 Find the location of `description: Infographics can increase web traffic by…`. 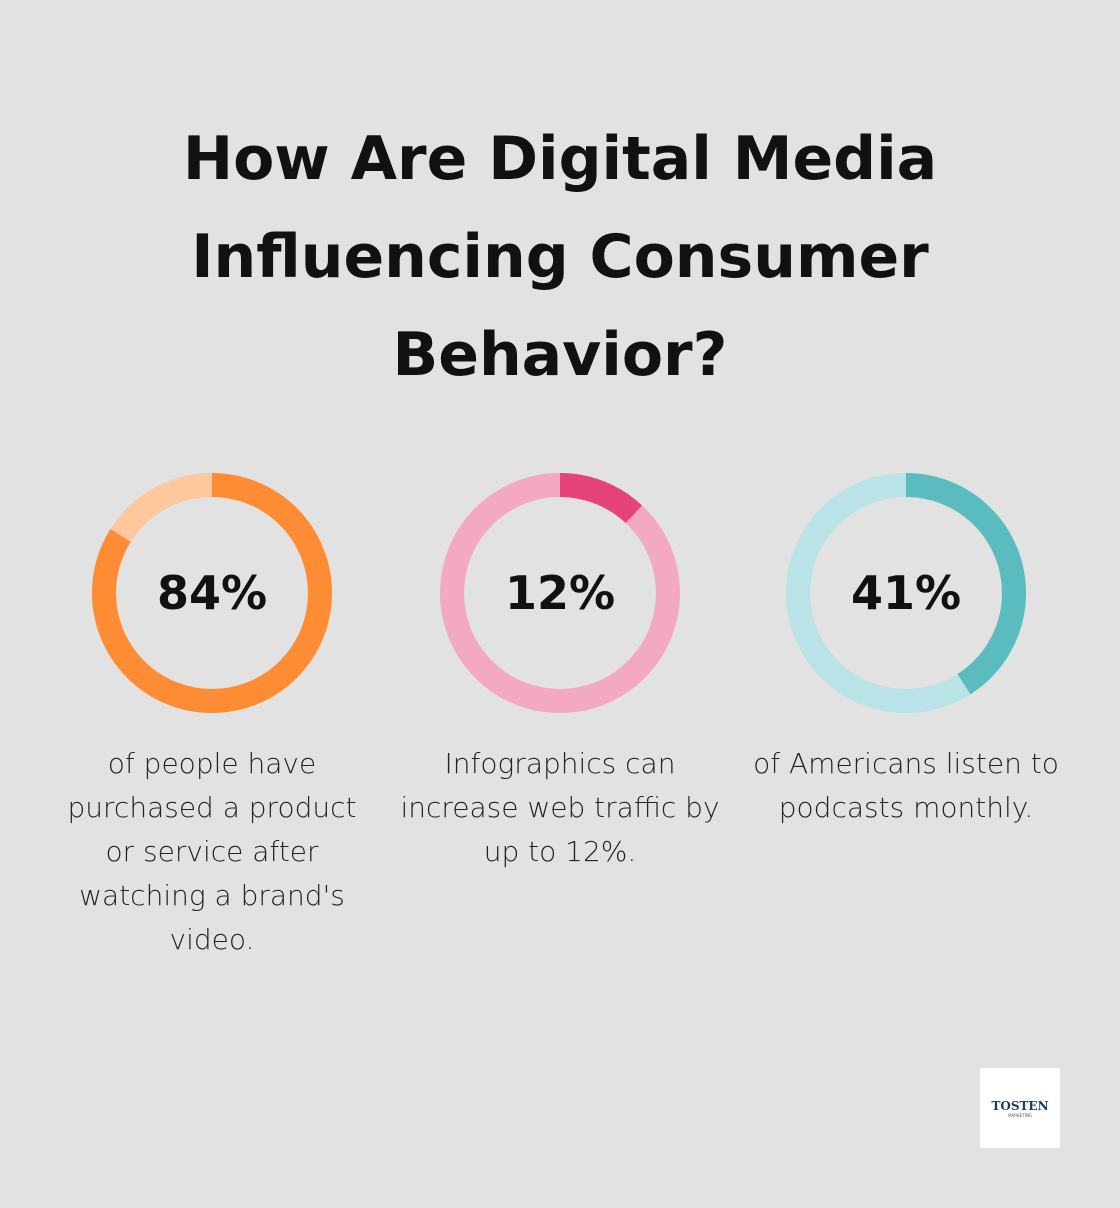

description: Infographics can increase web traffic by… is located at coordinates (560, 807).